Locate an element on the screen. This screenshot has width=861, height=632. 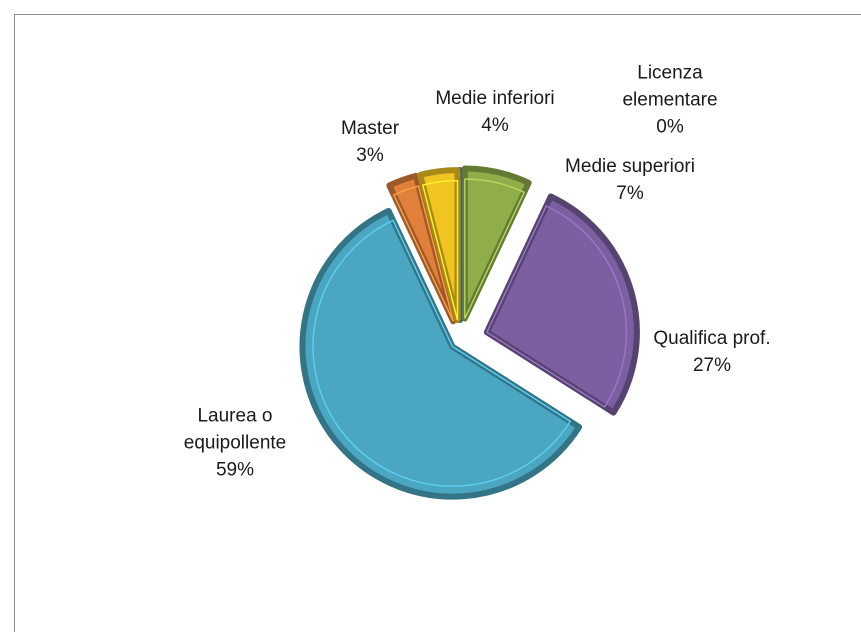
slice-label: Licenza elementare 0% is located at coordinates (670, 100).